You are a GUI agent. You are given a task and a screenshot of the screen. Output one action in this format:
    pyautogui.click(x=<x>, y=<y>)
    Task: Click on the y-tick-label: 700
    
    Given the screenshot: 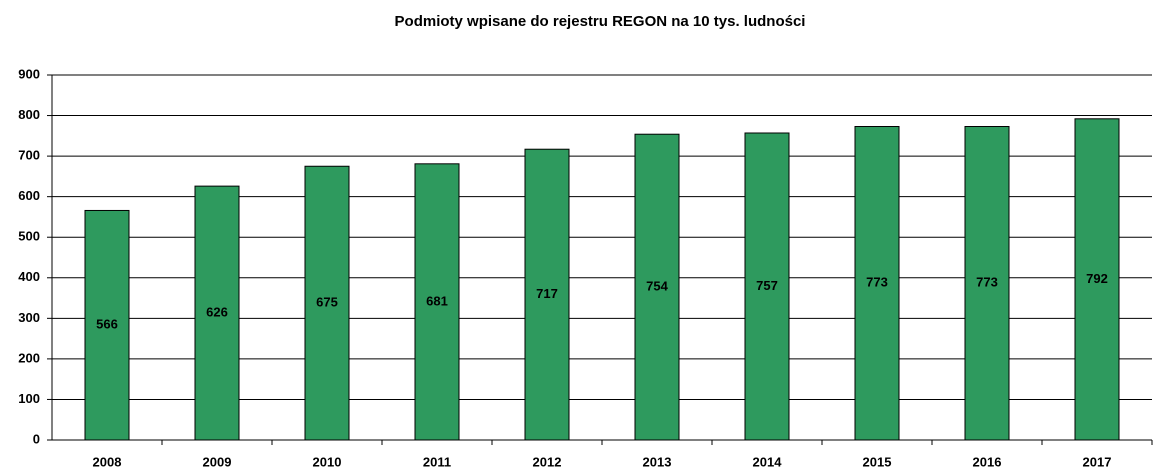 What is the action you would take?
    pyautogui.click(x=29, y=155)
    